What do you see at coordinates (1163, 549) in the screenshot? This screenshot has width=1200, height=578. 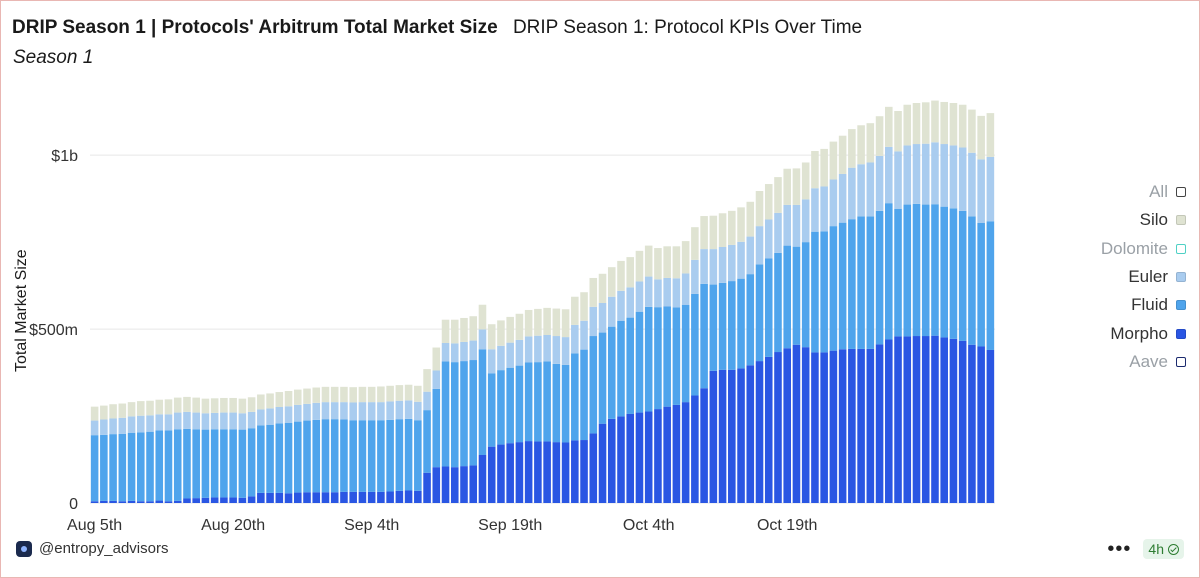 I see `refresh-badge: 4h` at bounding box center [1163, 549].